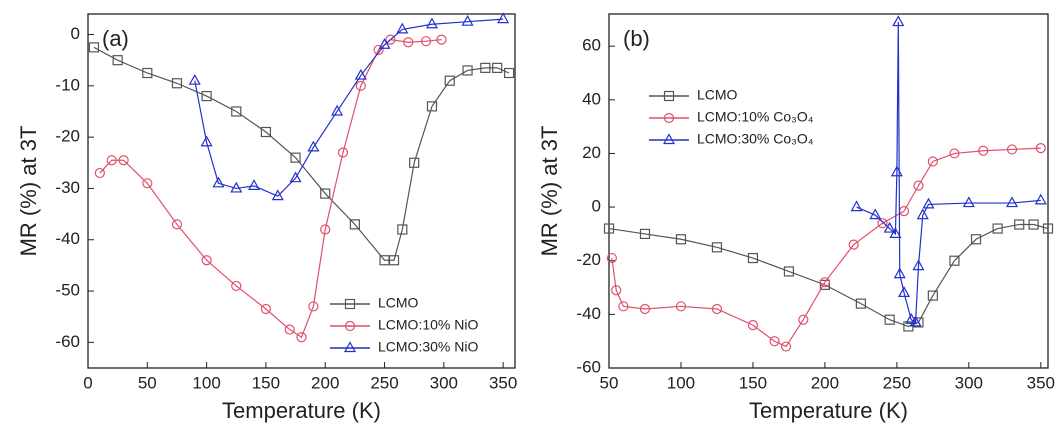 Image resolution: width=1064 pixels, height=426 pixels. What do you see at coordinates (591, 98) in the screenshot?
I see `y-tick-label: 40` at bounding box center [591, 98].